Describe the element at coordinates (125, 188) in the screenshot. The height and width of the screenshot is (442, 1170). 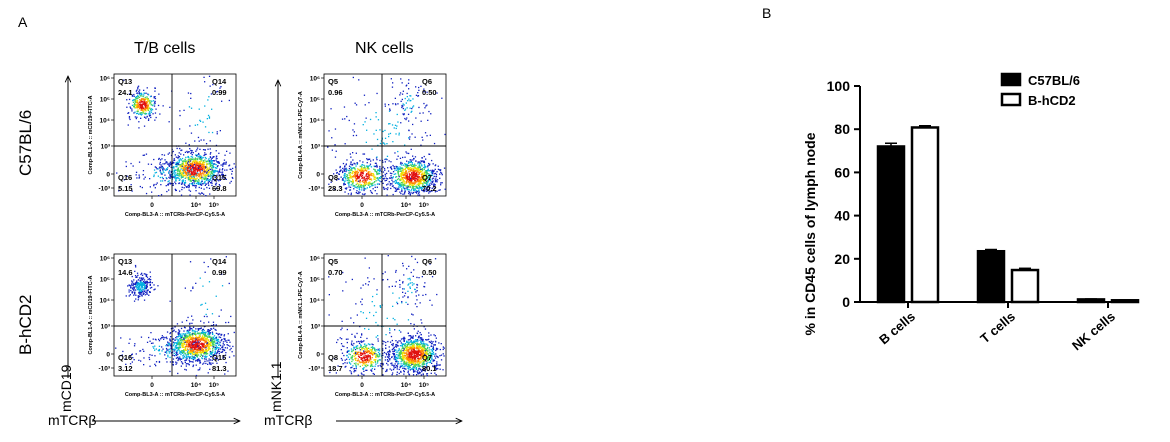
I see `quadrant-value: 5.15` at that location.